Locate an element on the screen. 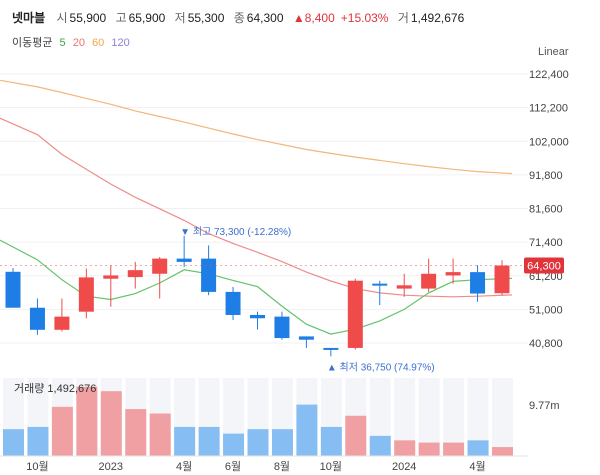 The width and height of the screenshot is (600, 475). scale-type-toggle: Linear is located at coordinates (553, 52).